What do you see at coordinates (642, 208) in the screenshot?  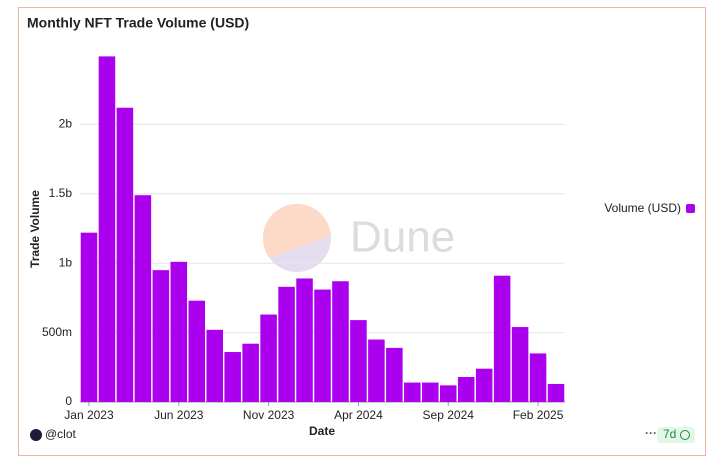 I see `legend-label: Volume (USD)` at bounding box center [642, 208].